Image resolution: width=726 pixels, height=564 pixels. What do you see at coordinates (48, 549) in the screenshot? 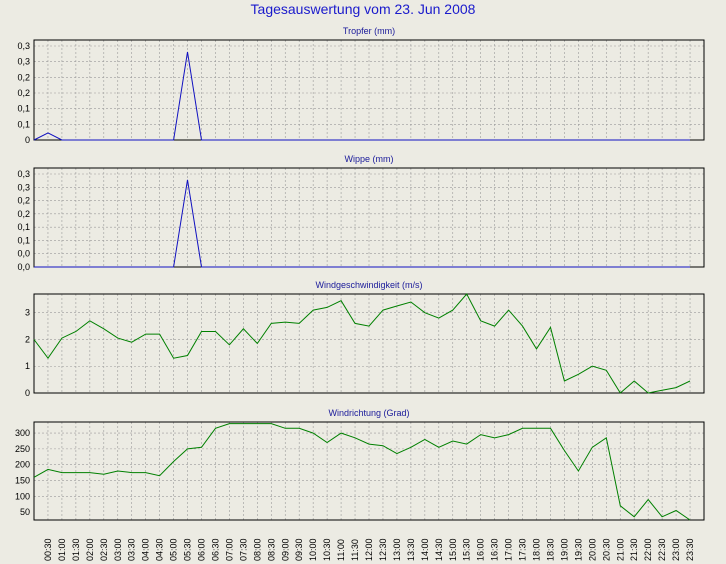
I see `x-tick-label: 00:30` at bounding box center [48, 549].